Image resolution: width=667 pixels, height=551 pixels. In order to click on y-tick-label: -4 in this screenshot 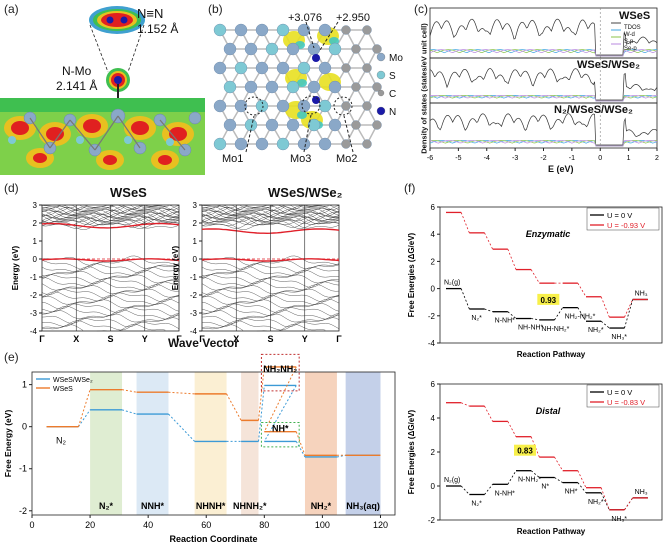, I will do `click(432, 343)`.